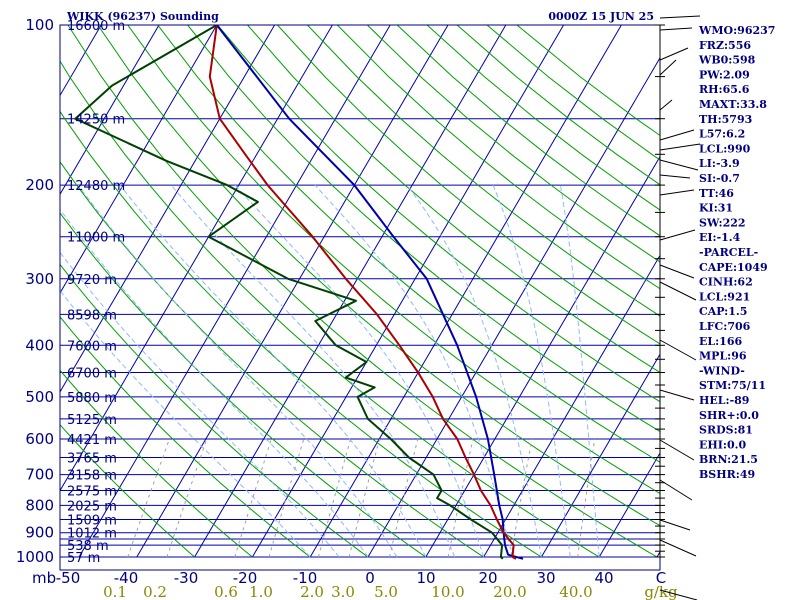 The width and height of the screenshot is (800, 600). What do you see at coordinates (261, 591) in the screenshot?
I see `mixing-ratio-tick-label: 1.0` at bounding box center [261, 591].